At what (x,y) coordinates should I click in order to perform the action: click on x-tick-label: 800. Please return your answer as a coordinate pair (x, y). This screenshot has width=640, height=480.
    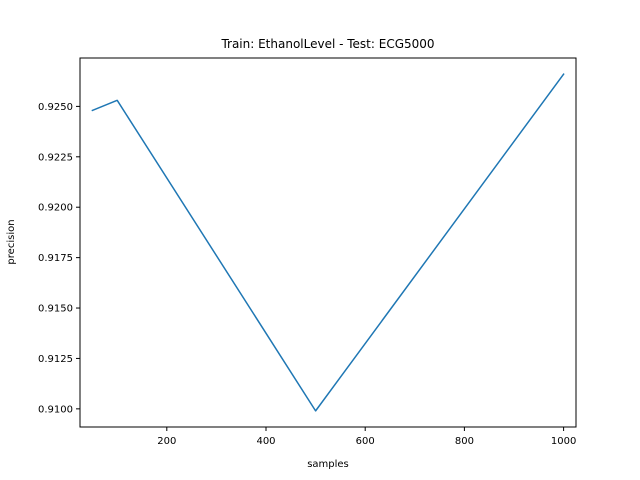
    Looking at the image, I should click on (464, 441).